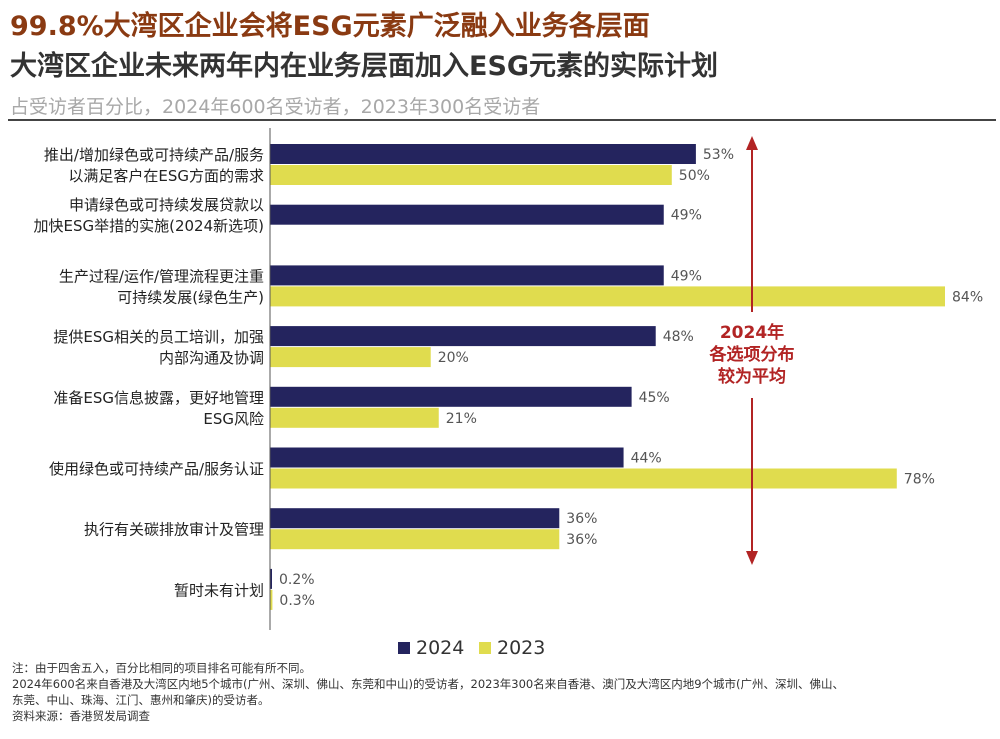 Image resolution: width=1000 pixels, height=739 pixels. What do you see at coordinates (646, 459) in the screenshot?
I see `data-label-2024: 44%` at bounding box center [646, 459].